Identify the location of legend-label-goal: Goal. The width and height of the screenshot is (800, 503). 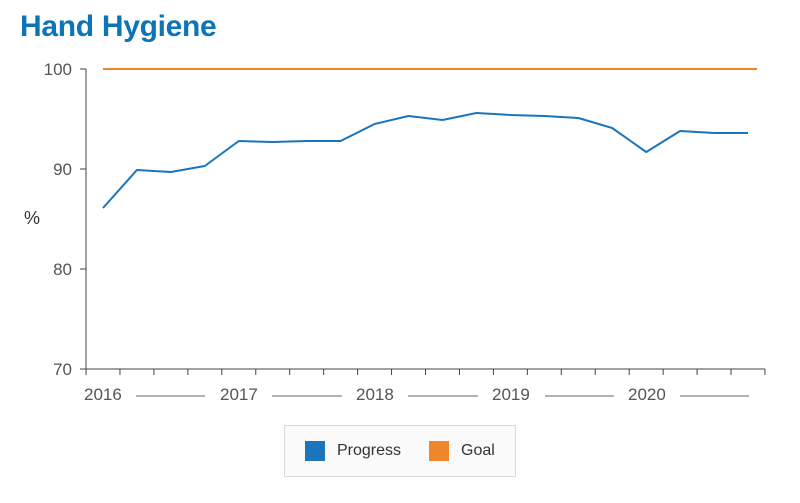
(478, 450).